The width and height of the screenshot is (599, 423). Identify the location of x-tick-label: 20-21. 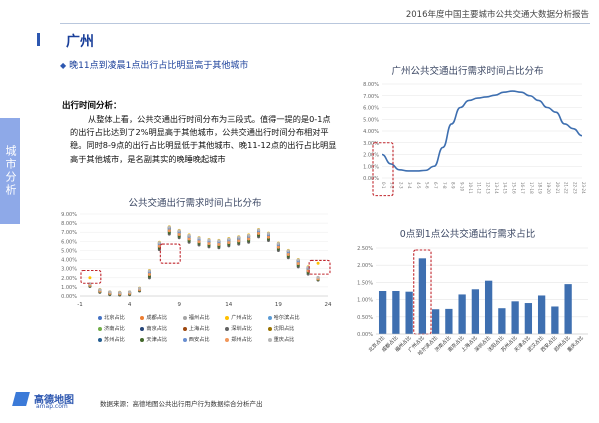
(557, 188).